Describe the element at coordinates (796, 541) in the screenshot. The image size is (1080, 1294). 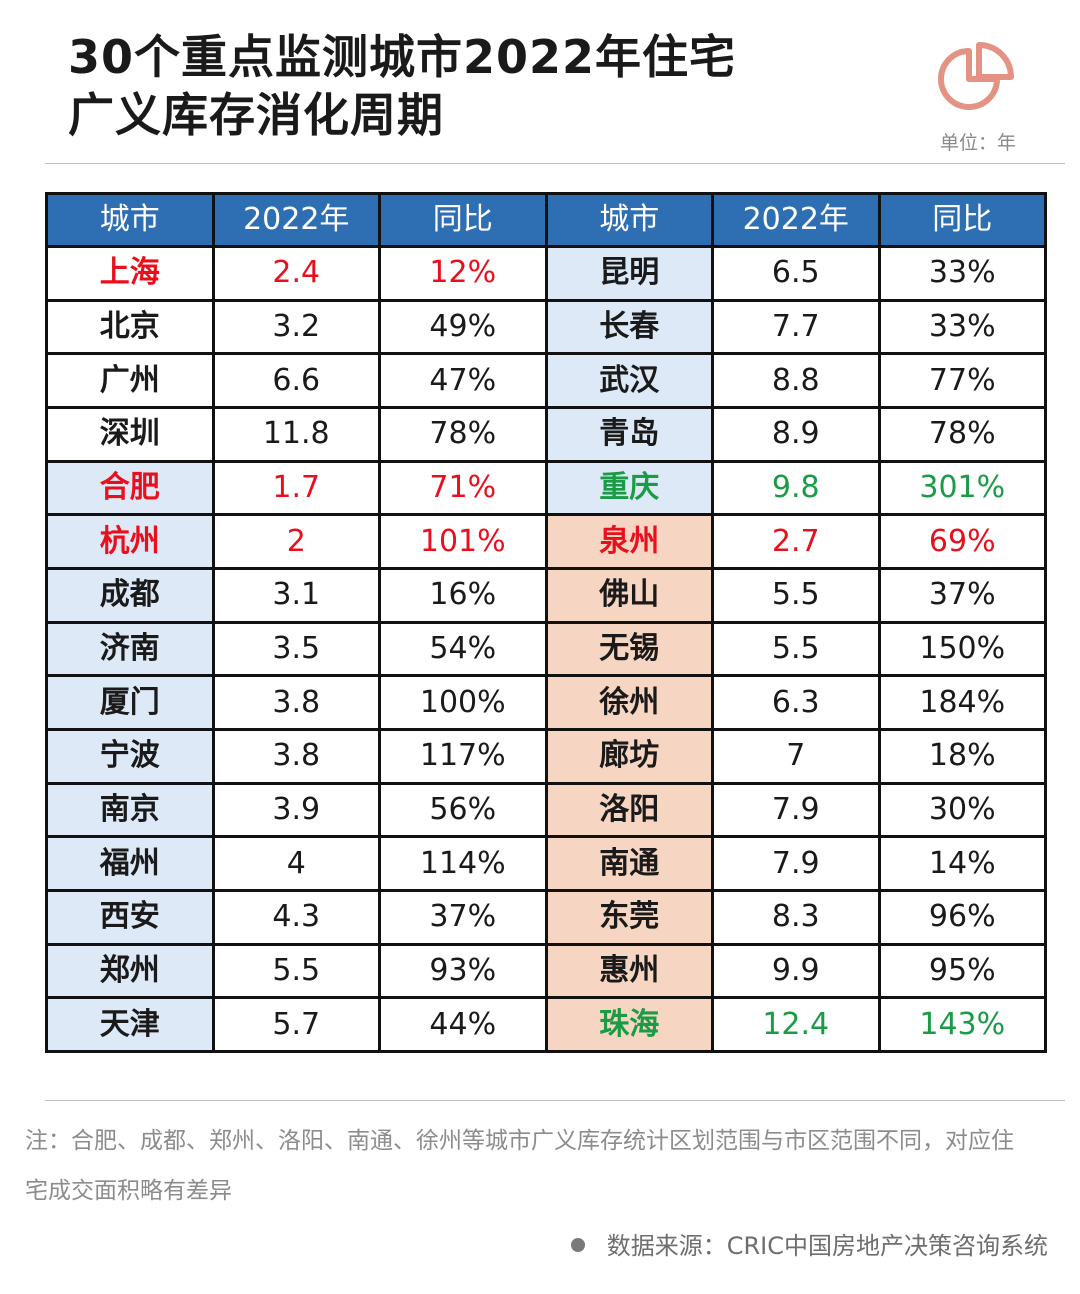
I see `value-cell: 2.7` at that location.